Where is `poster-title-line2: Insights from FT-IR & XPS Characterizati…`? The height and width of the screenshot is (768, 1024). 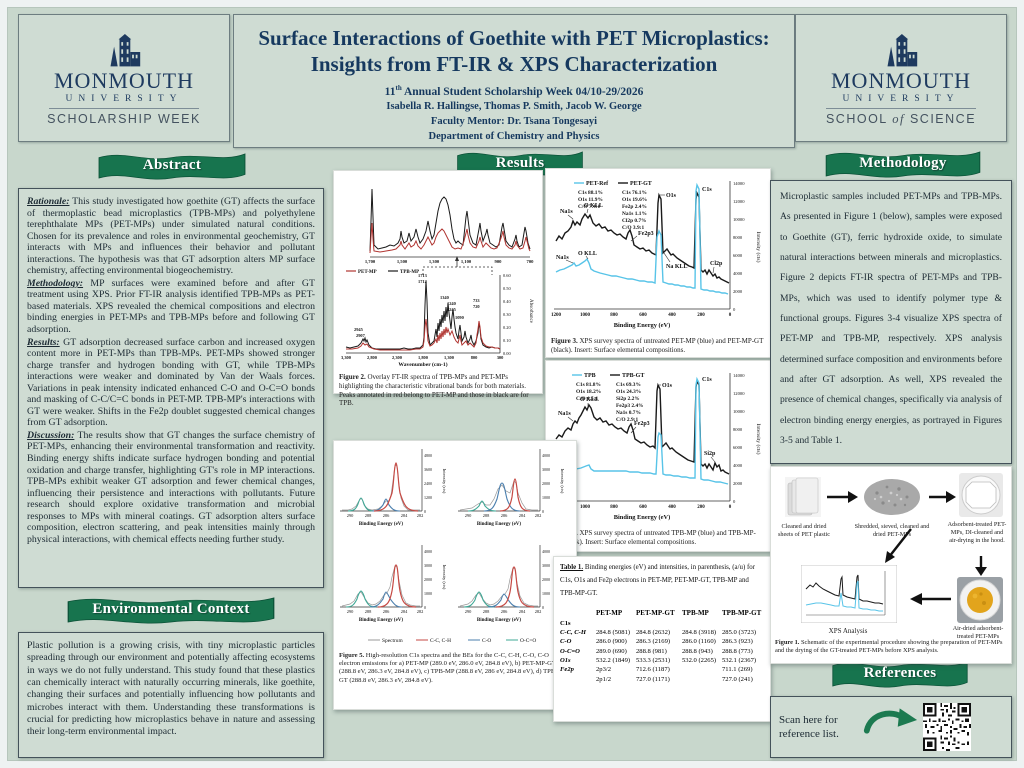 poster-title-line2: Insights from FT-IR & XPS Characterizati… is located at coordinates (514, 64).